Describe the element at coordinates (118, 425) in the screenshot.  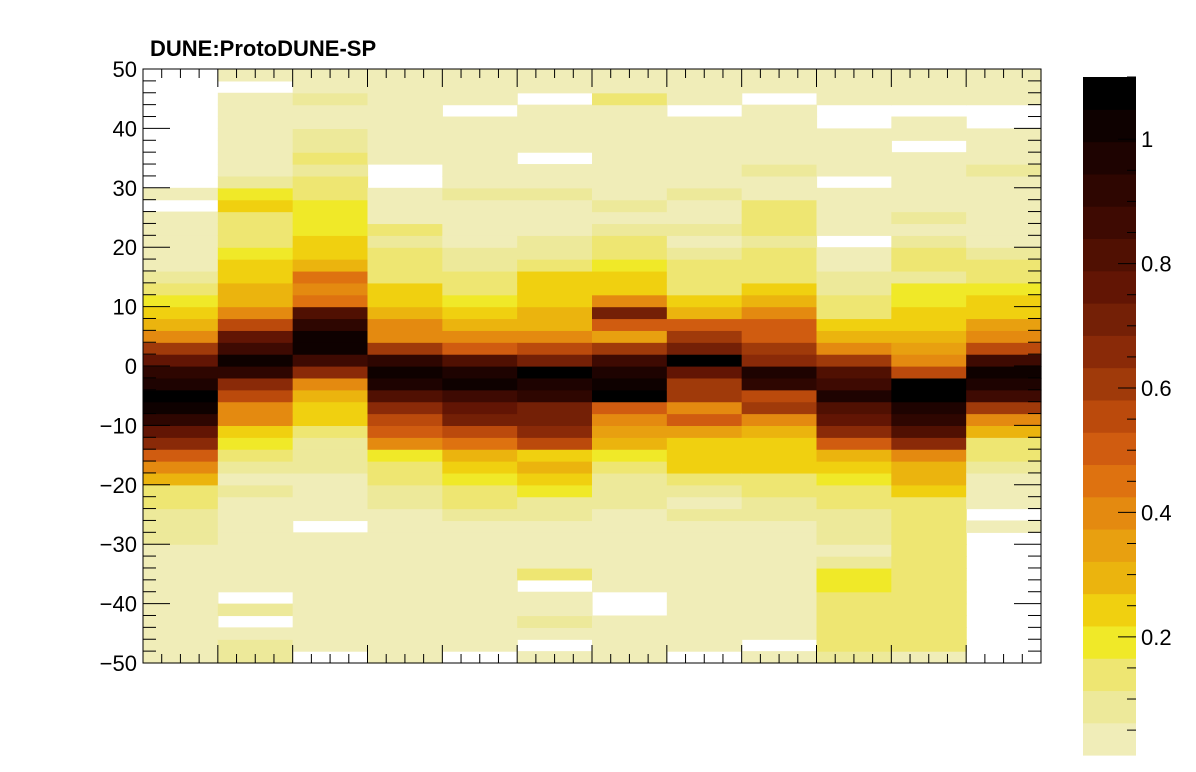
I see `y-tick-label: −10` at that location.